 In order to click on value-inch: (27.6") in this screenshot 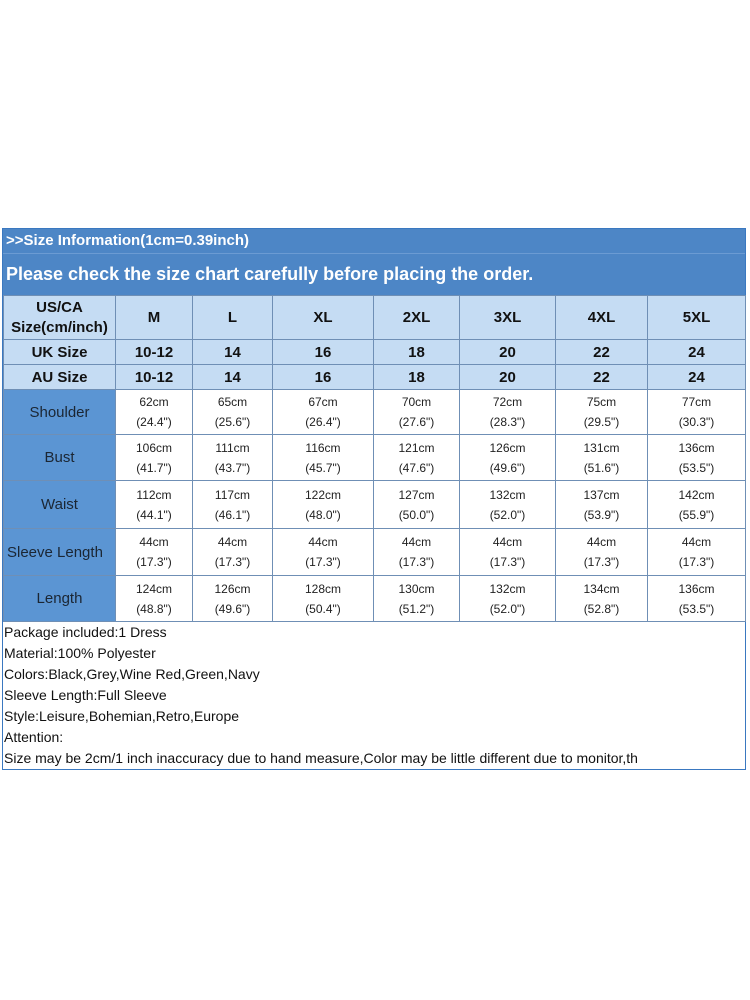, I will do `click(416, 422)`.